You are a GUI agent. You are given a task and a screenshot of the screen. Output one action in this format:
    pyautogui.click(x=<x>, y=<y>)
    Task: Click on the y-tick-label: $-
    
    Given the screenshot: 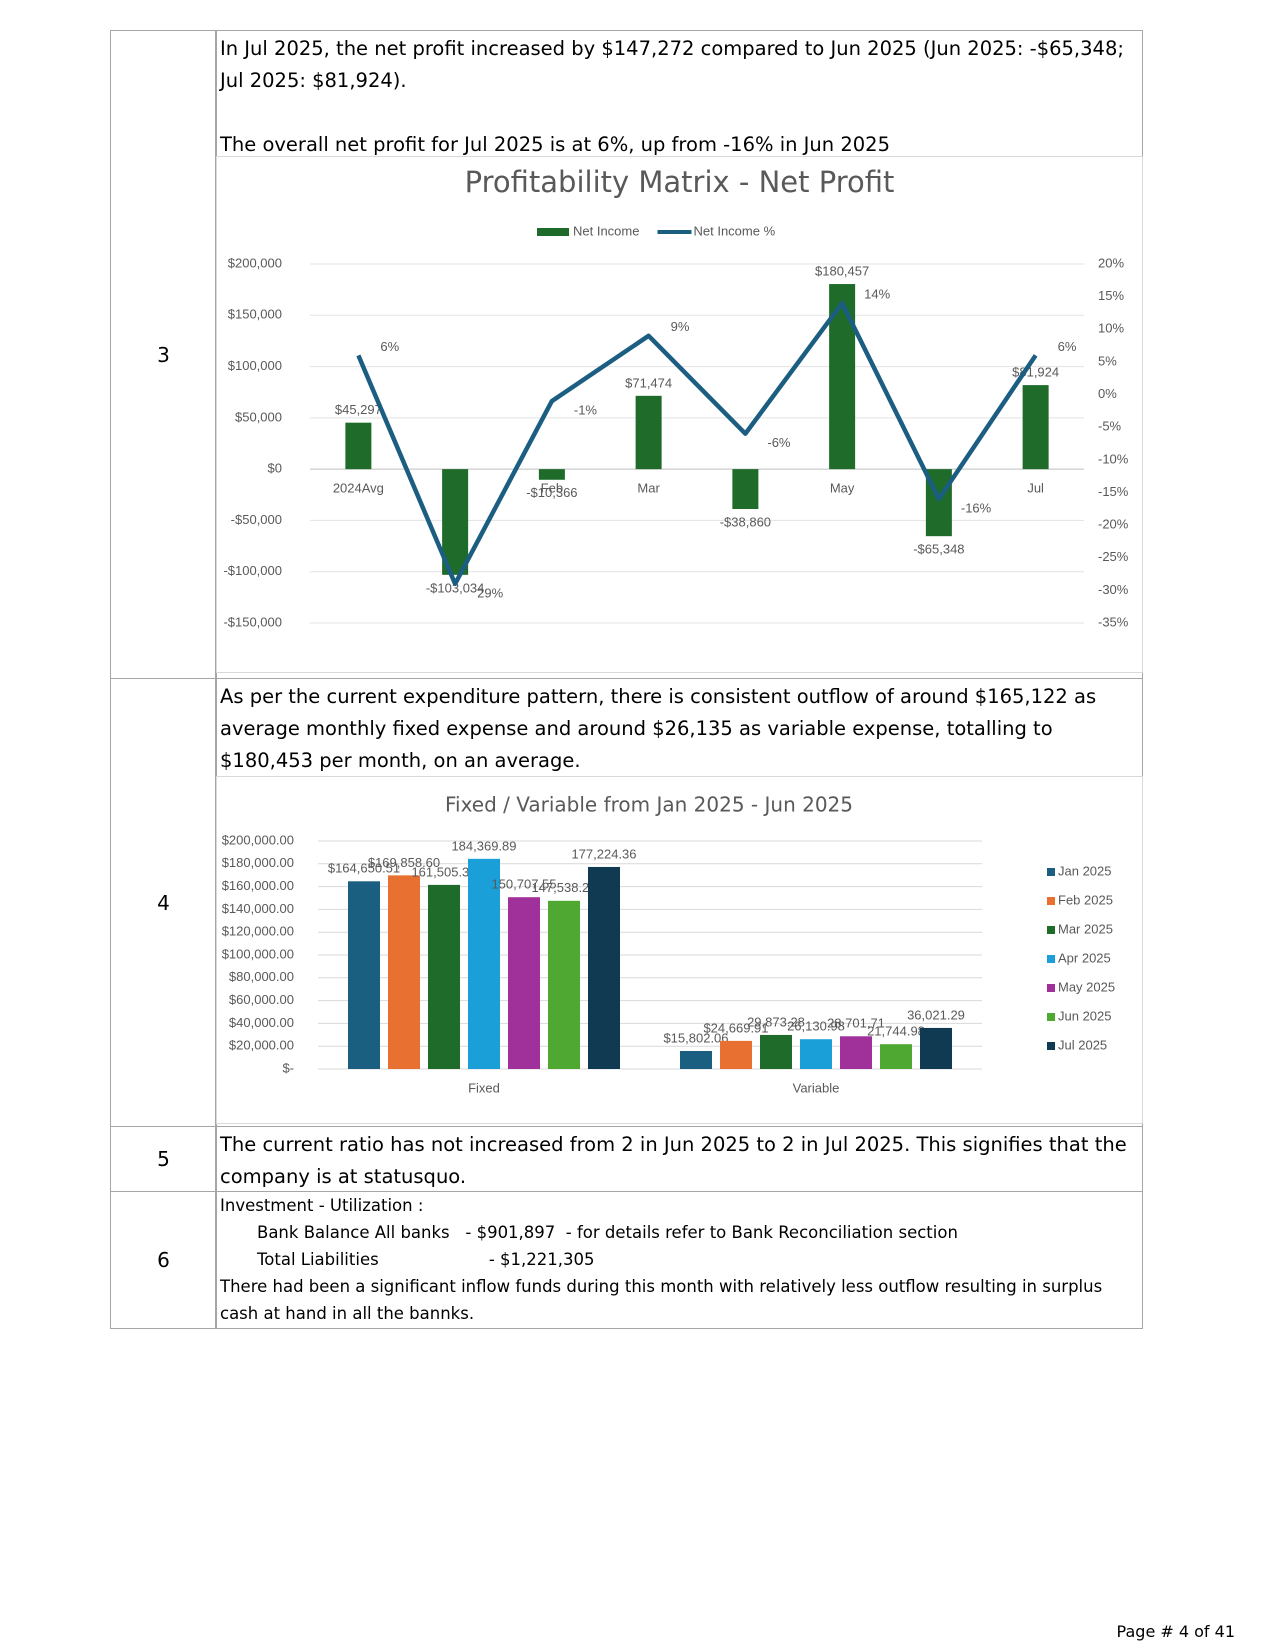 What is the action you would take?
    pyautogui.click(x=288, y=1067)
    